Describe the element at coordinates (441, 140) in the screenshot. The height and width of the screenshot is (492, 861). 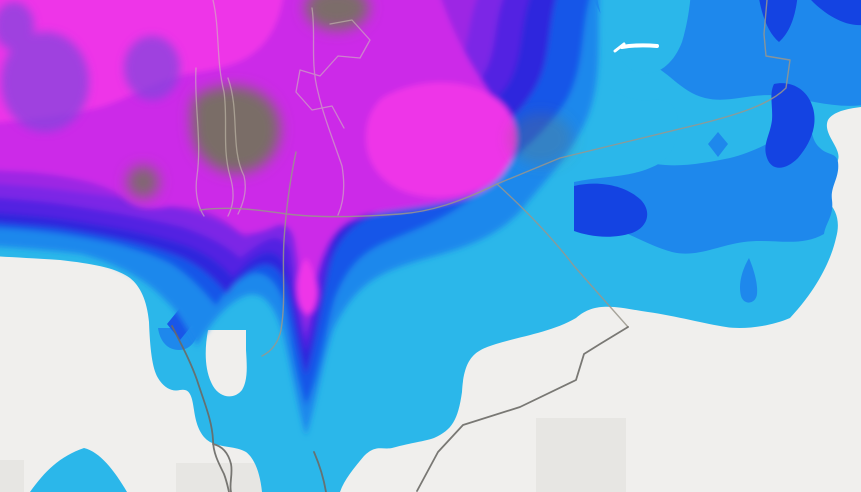
I see `band-level9-b` at that location.